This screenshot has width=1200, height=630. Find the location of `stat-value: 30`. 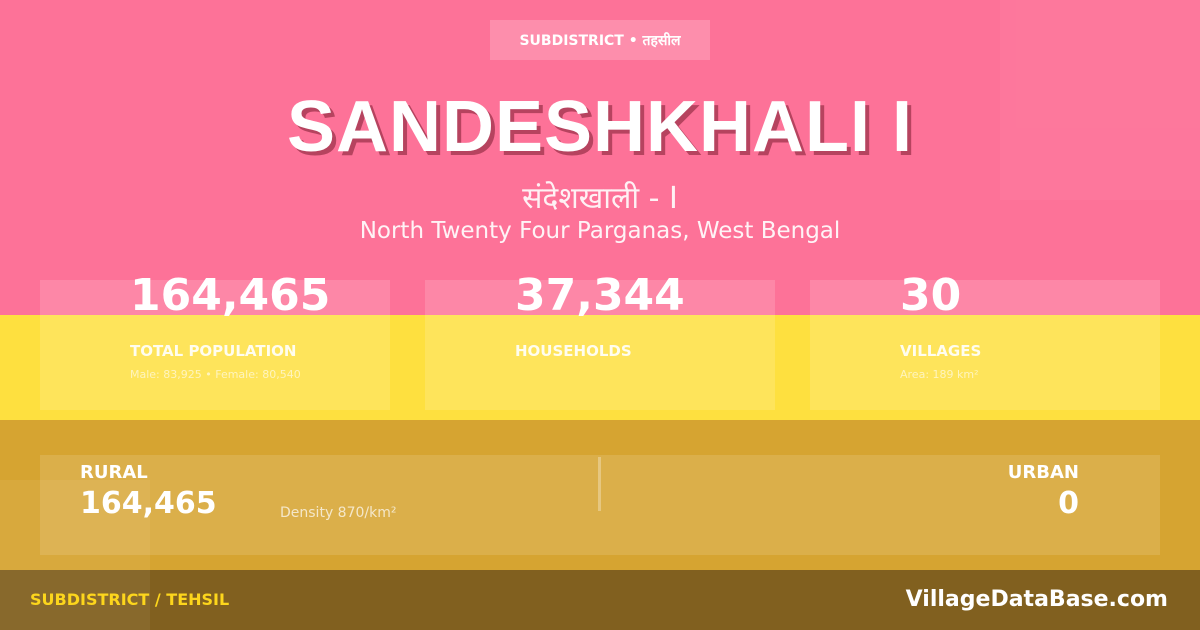

stat-value: 30 is located at coordinates (931, 295).